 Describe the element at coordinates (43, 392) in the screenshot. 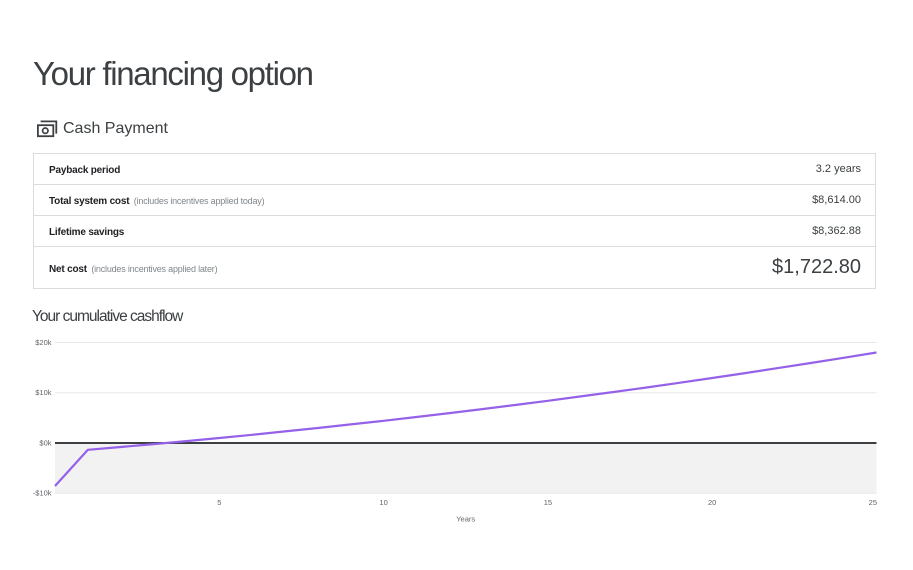

I see `svg-text: $10k` at that location.